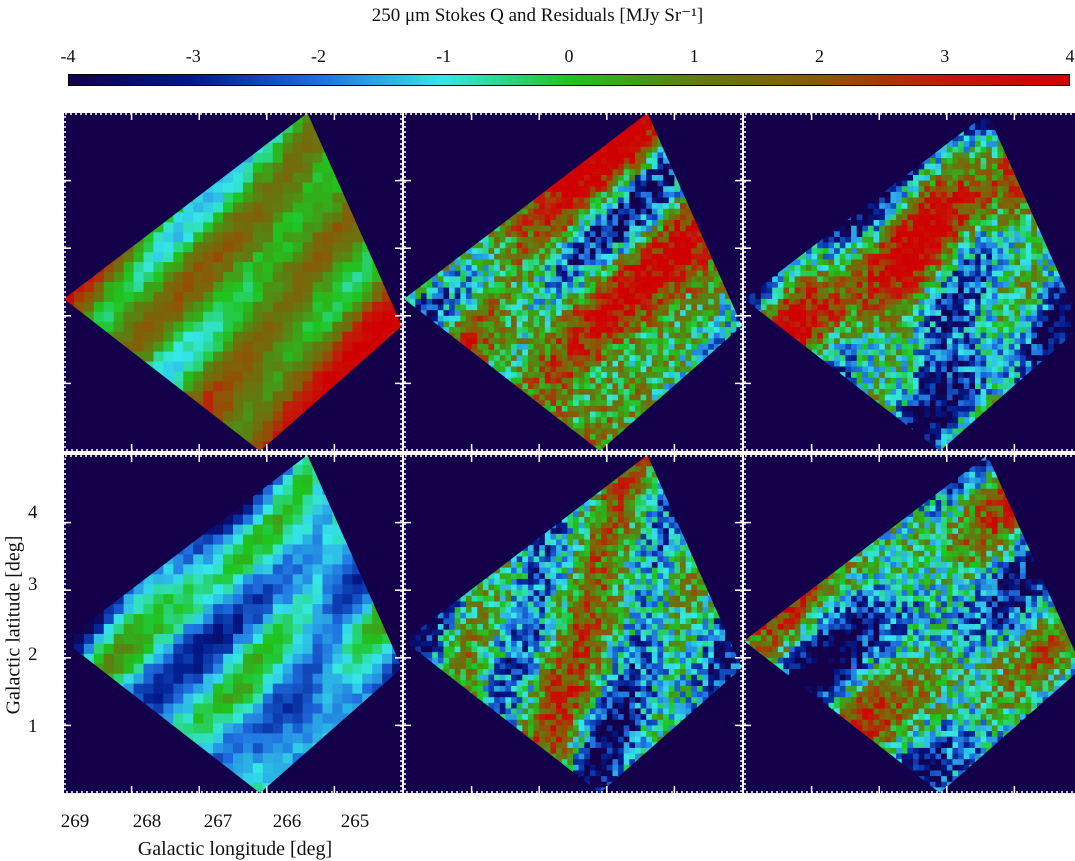 Image resolution: width=1075 pixels, height=861 pixels. What do you see at coordinates (318, 56) in the screenshot?
I see `colorbar-tick-label: -2` at bounding box center [318, 56].